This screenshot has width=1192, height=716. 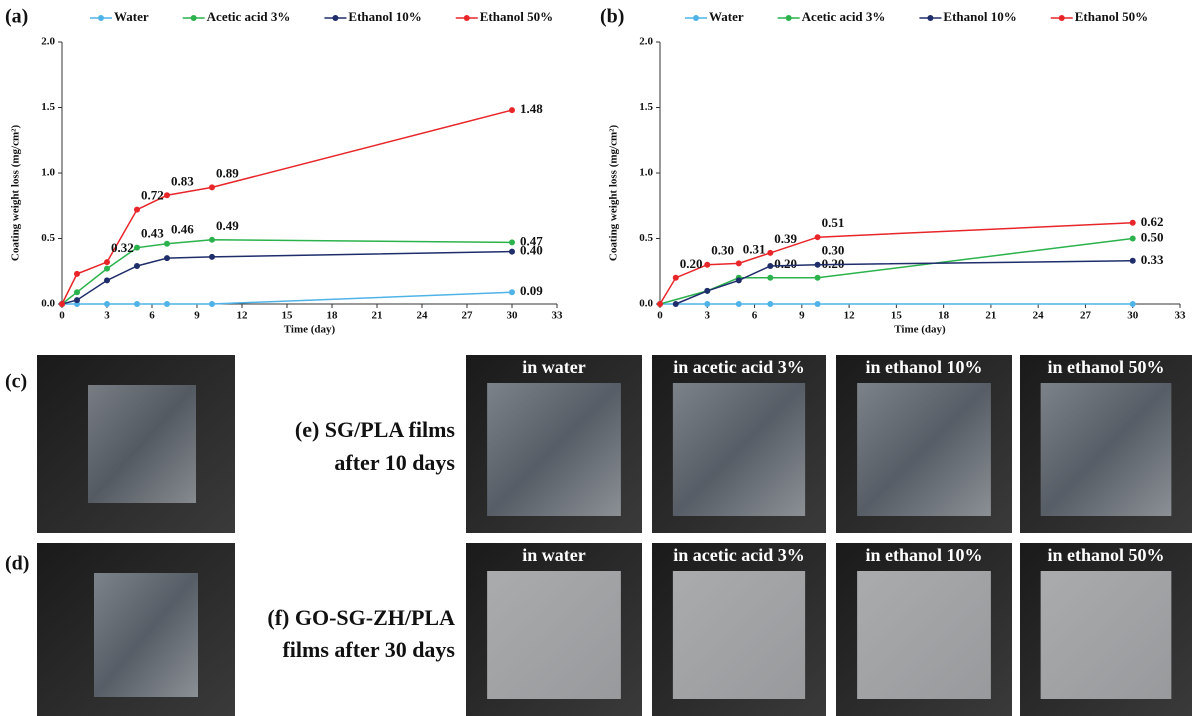 I want to click on x-tick-label: 12, so click(x=243, y=316).